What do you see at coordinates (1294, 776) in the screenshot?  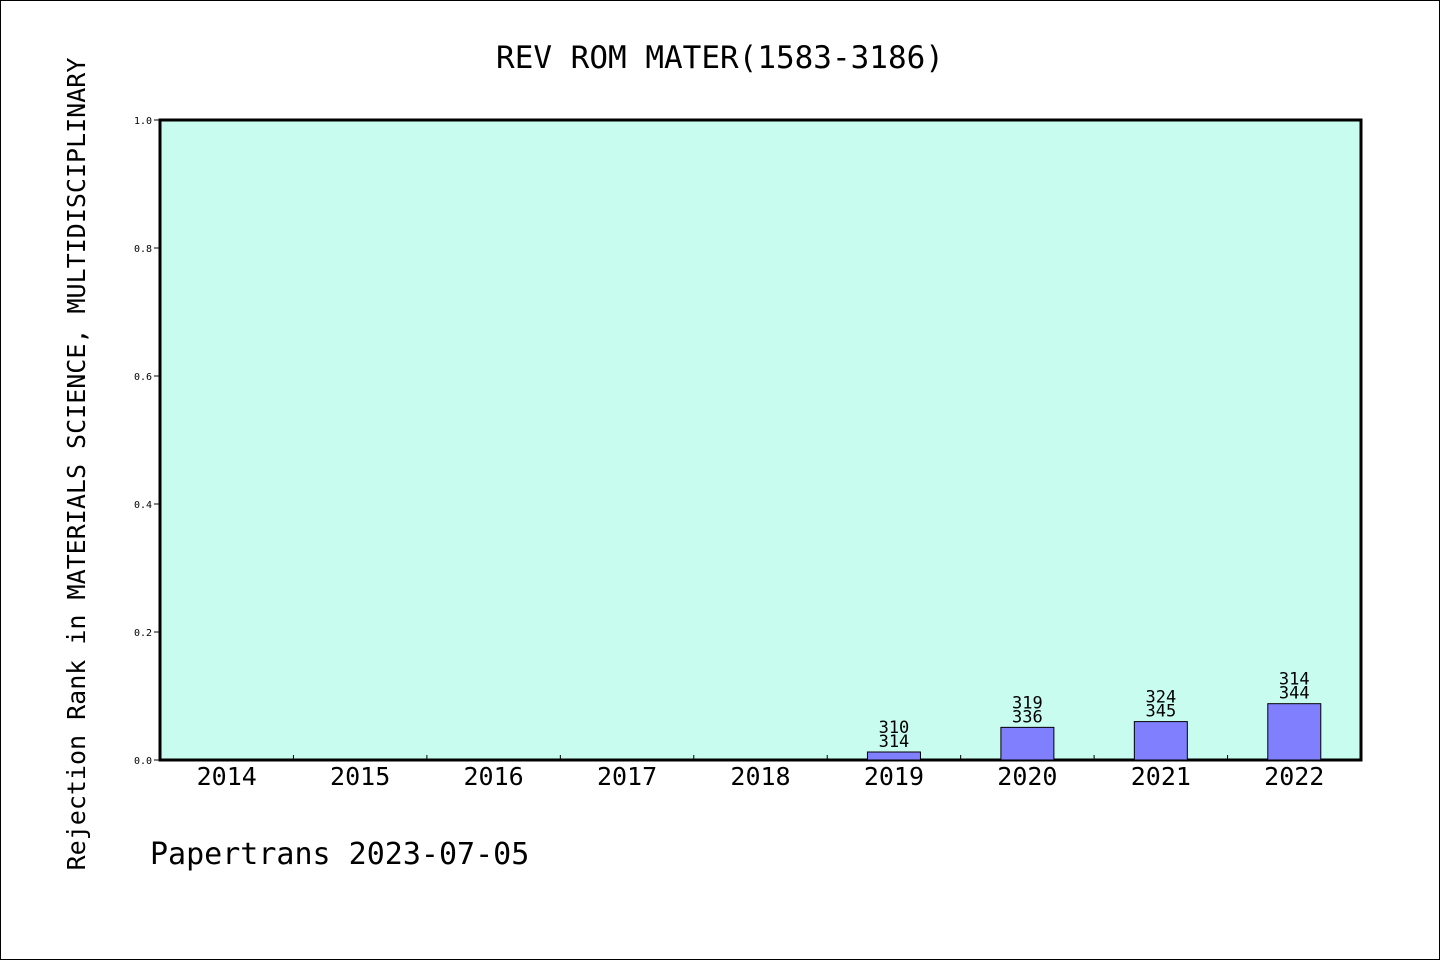 I see `x-tick-label: 2022` at bounding box center [1294, 776].